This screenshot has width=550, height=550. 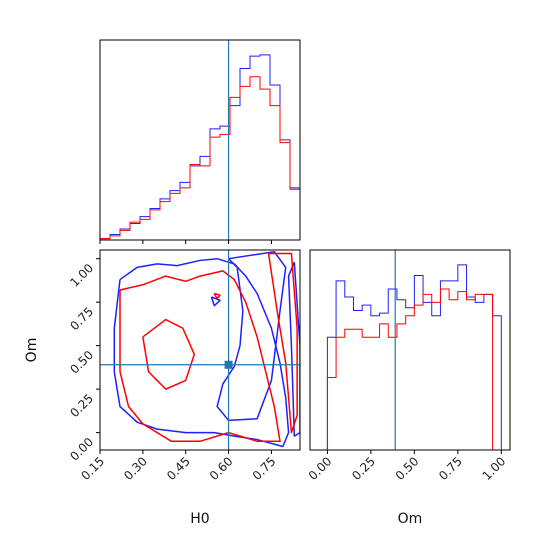 What do you see at coordinates (81, 318) in the screenshot?
I see `contour-y-tick-label-3: 0.75` at bounding box center [81, 318].